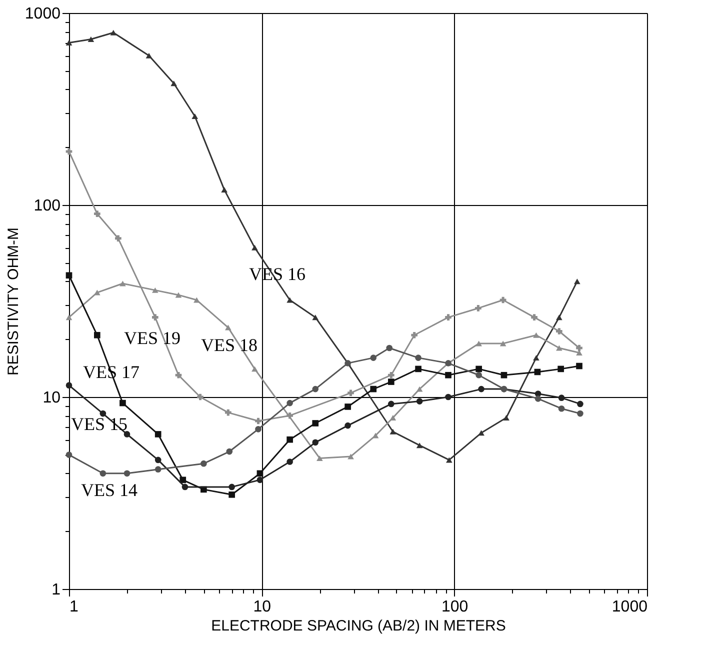  What do you see at coordinates (262, 607) in the screenshot?
I see `x-tick-label: 10` at bounding box center [262, 607].